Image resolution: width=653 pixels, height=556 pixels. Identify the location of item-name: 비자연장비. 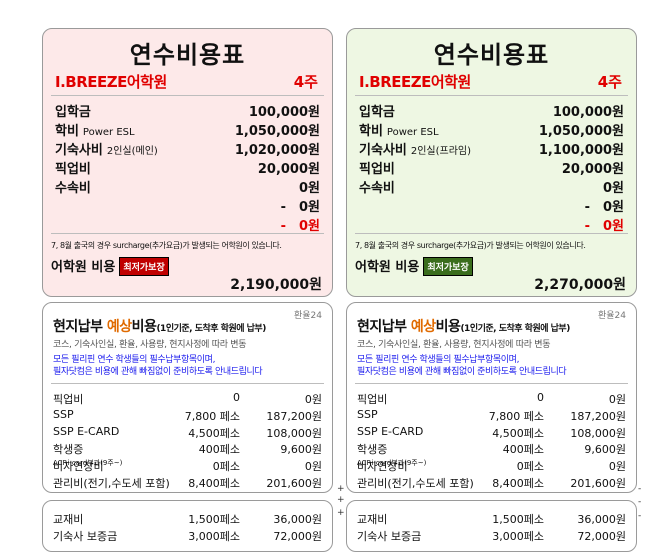
(78, 467).